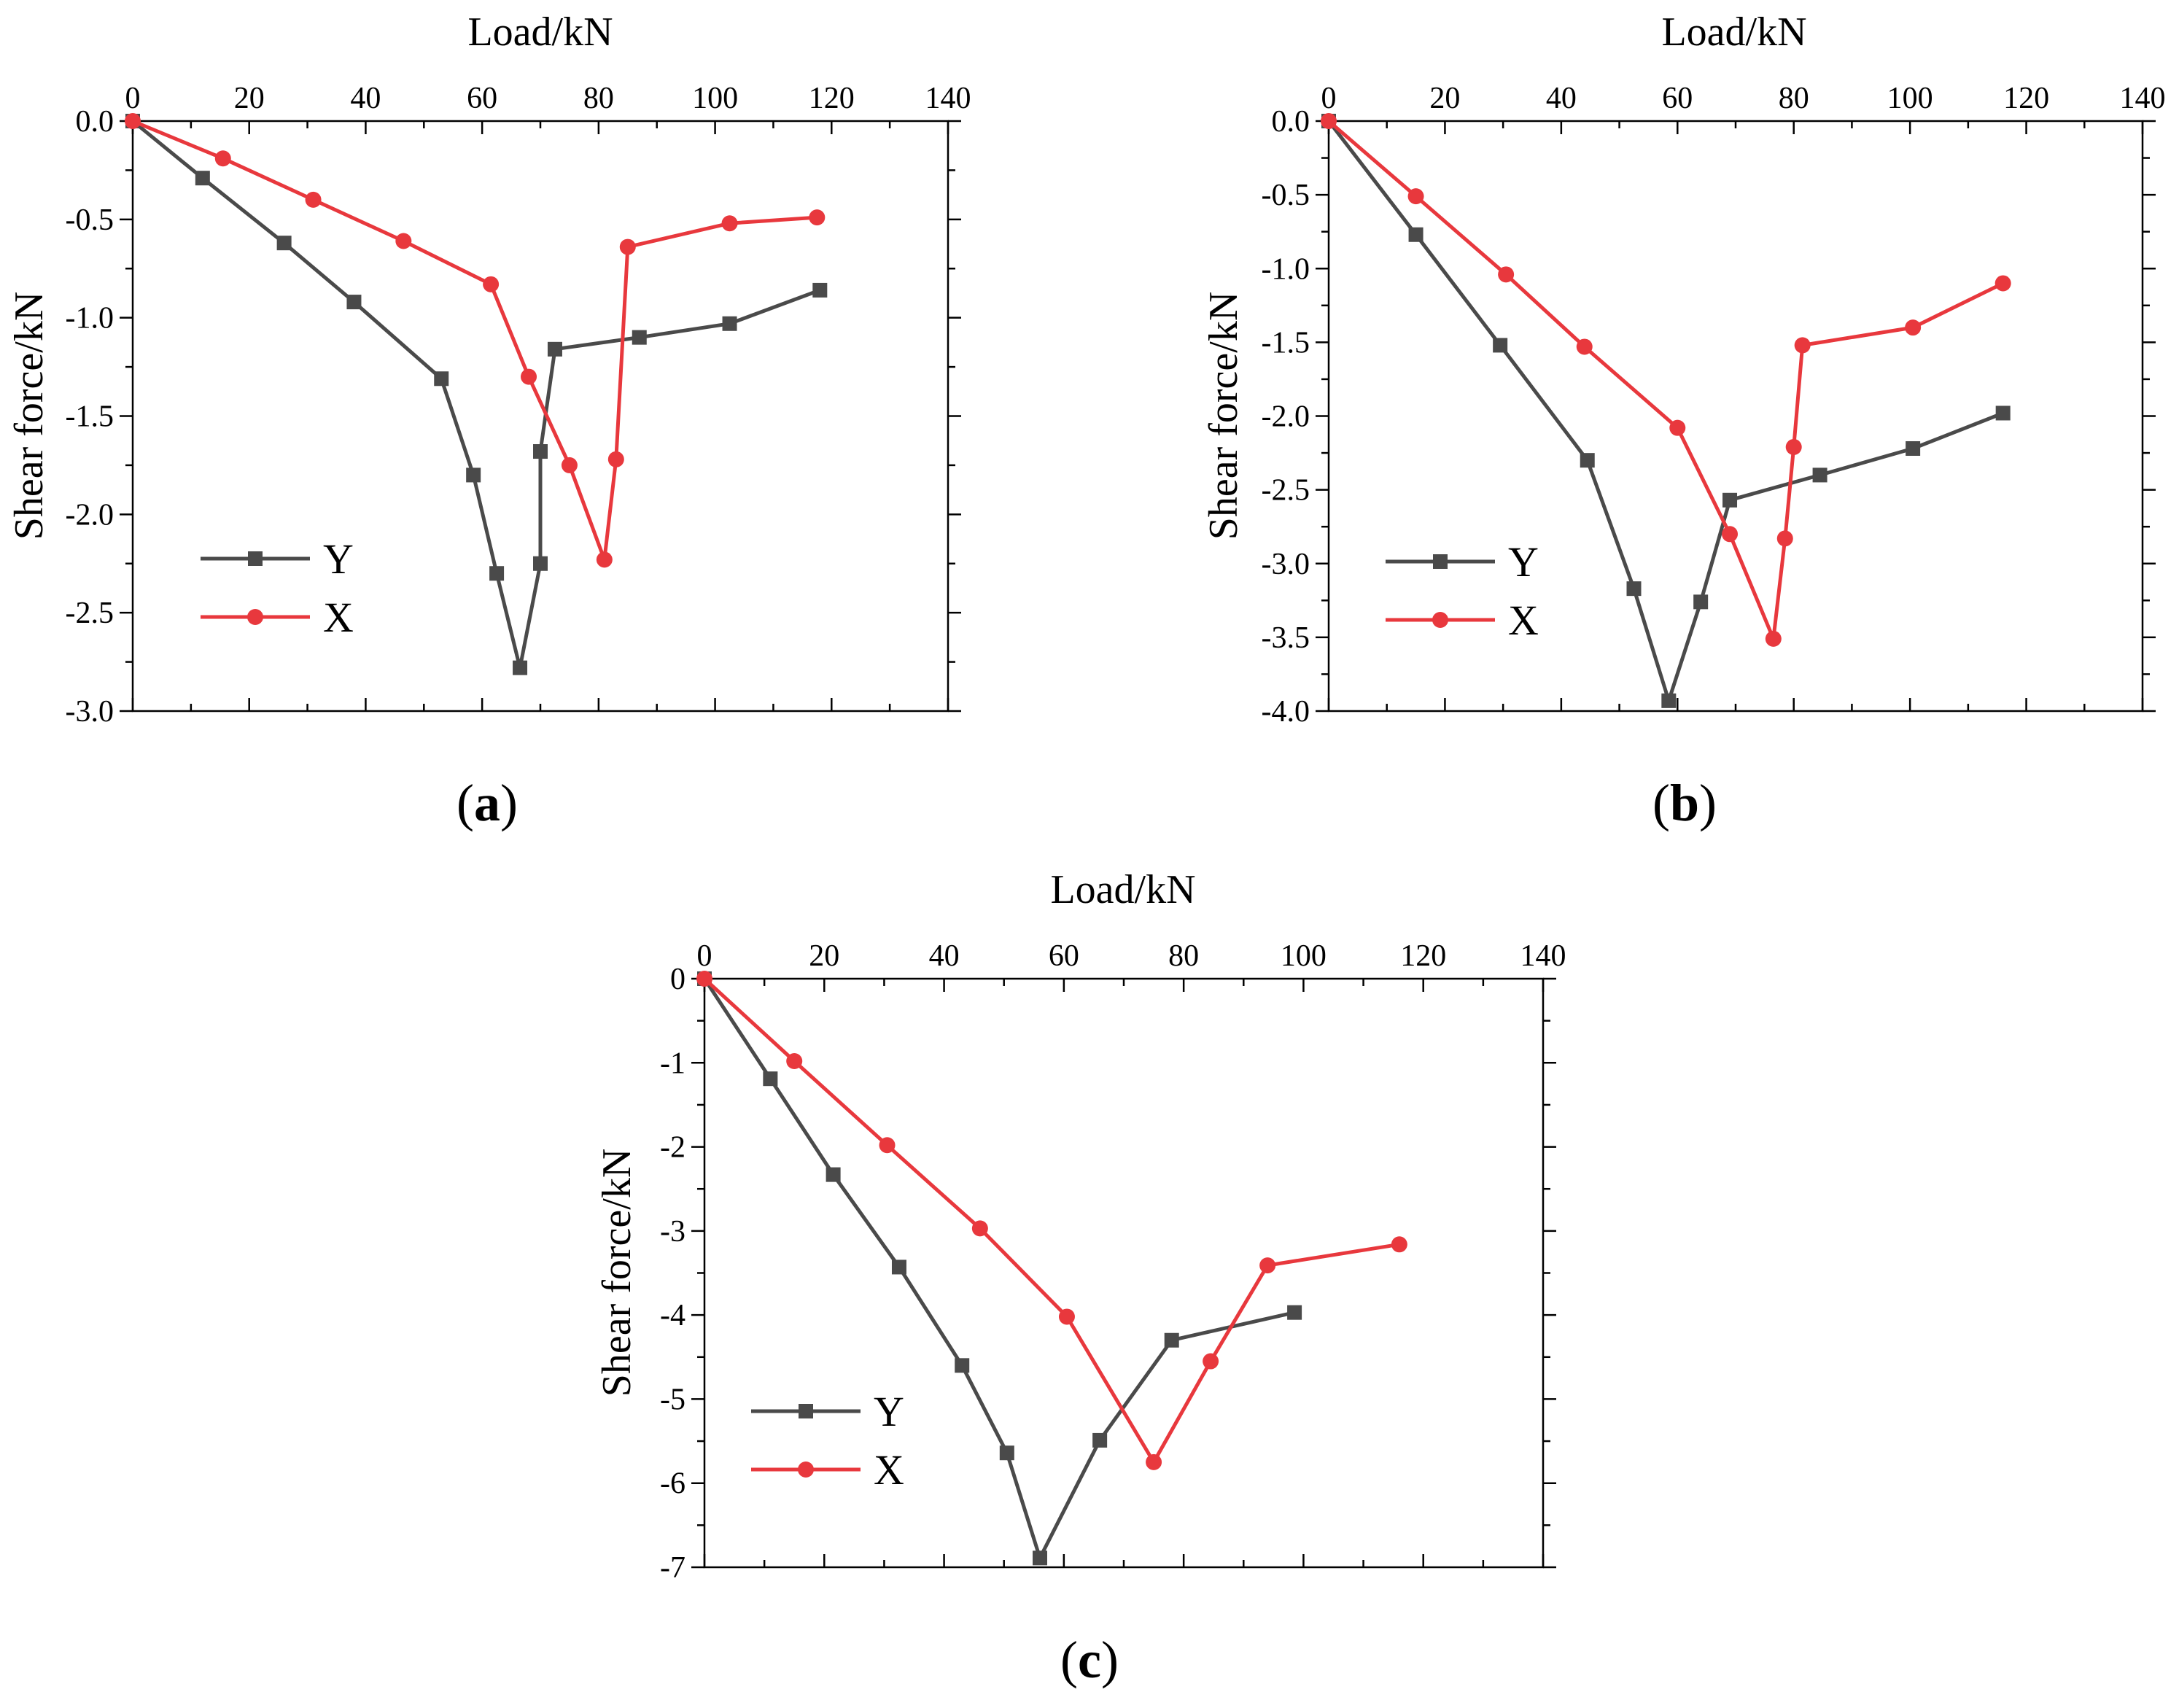 The image size is (2179, 1708). Describe the element at coordinates (1286, 343) in the screenshot. I see `y-tick-label: -1.5` at that location.